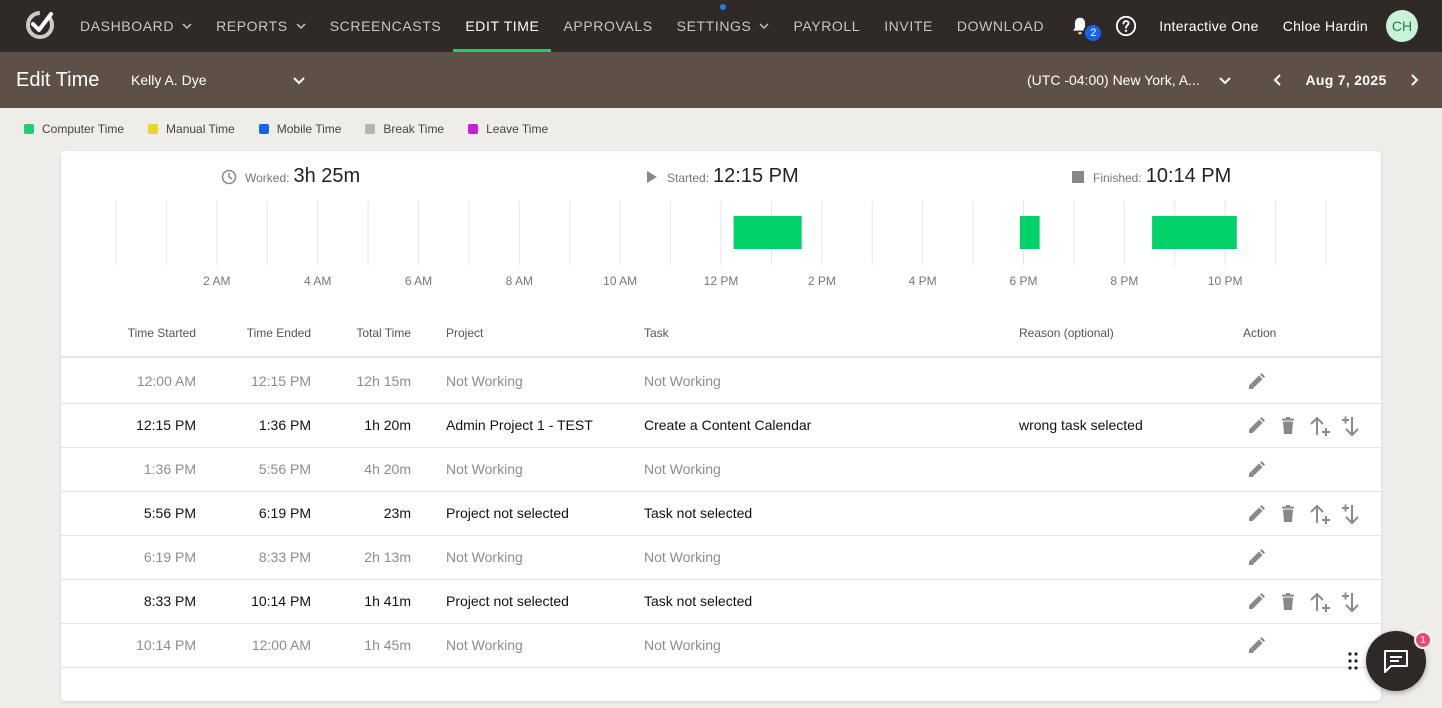  I want to click on date-navigator: Aug 7, 2025, so click(1346, 80).